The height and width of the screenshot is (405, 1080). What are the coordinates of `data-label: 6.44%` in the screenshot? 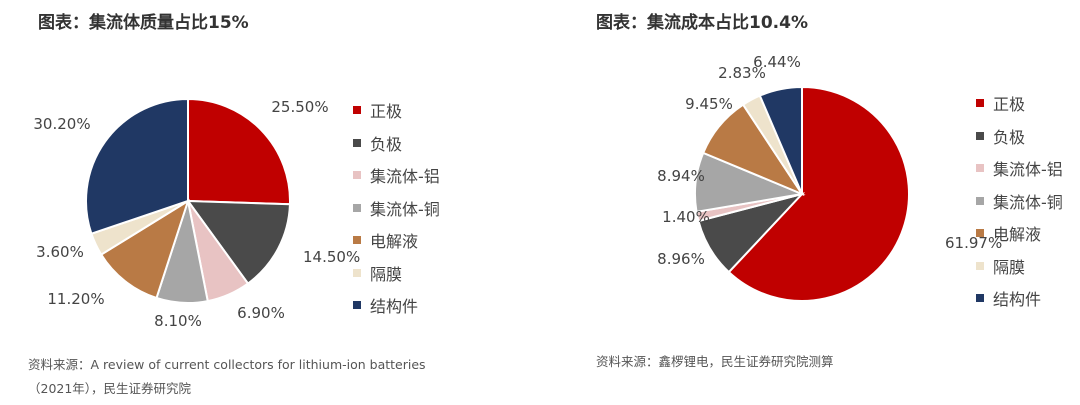 It's located at (777, 62).